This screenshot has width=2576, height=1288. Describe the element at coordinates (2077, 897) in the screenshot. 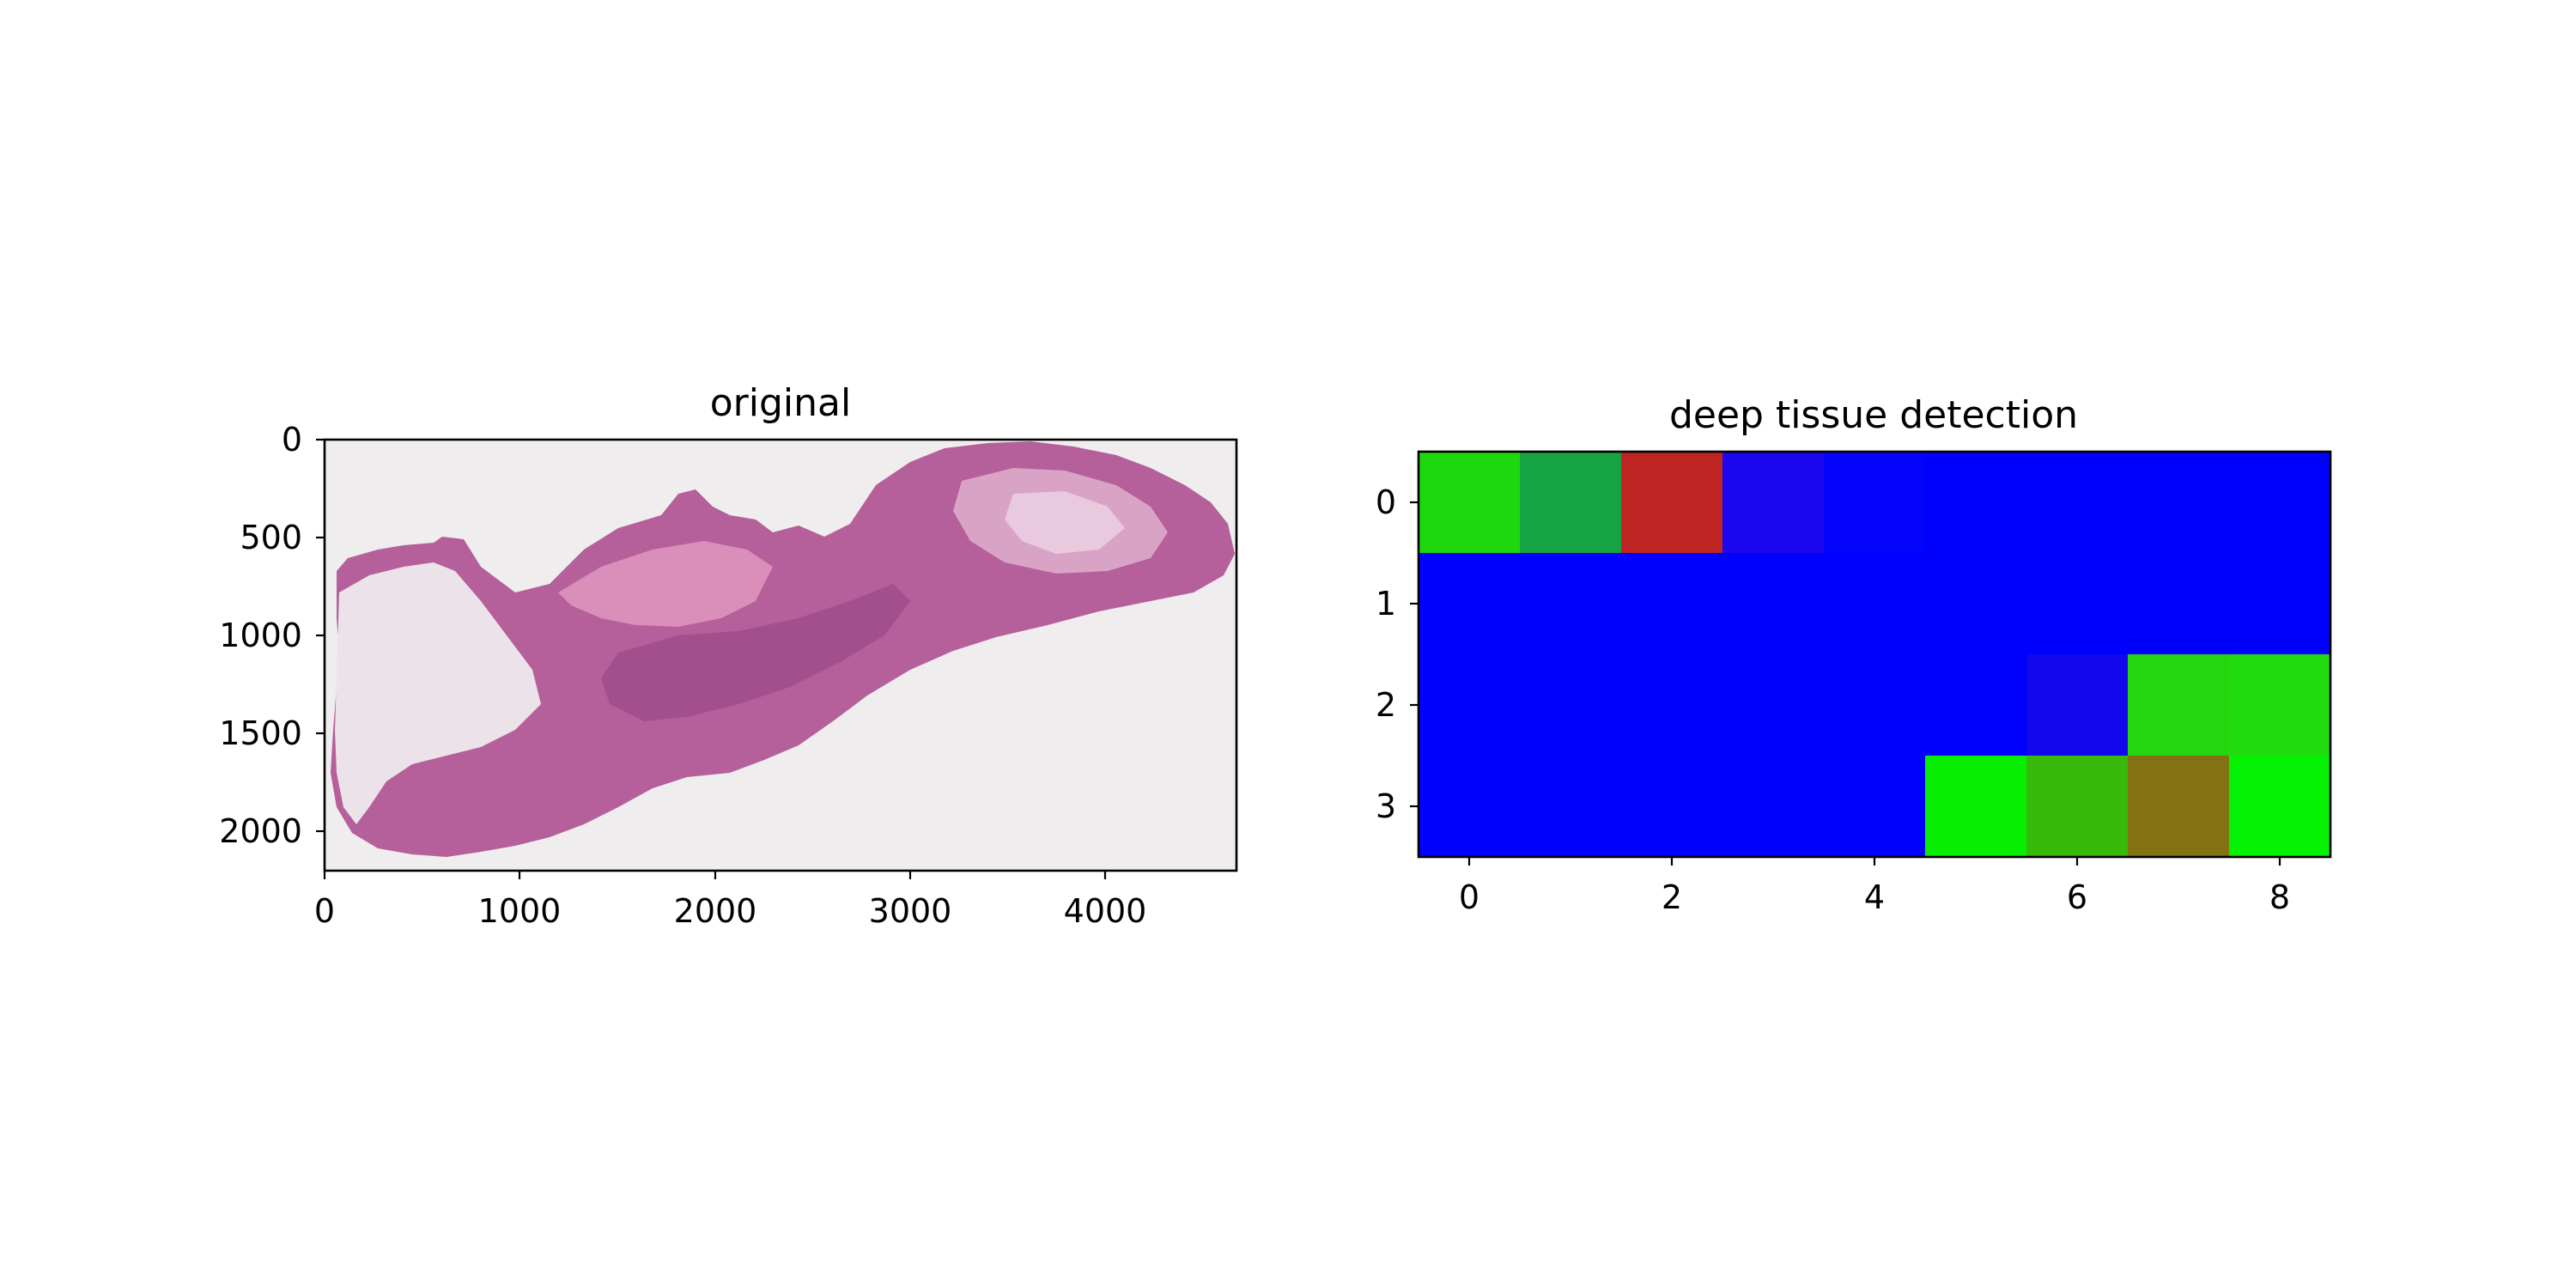

I see `heatmap-x-tick-label: 6` at that location.